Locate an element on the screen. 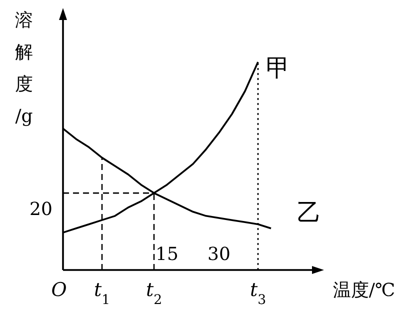  annotation: 30 is located at coordinates (219, 254).